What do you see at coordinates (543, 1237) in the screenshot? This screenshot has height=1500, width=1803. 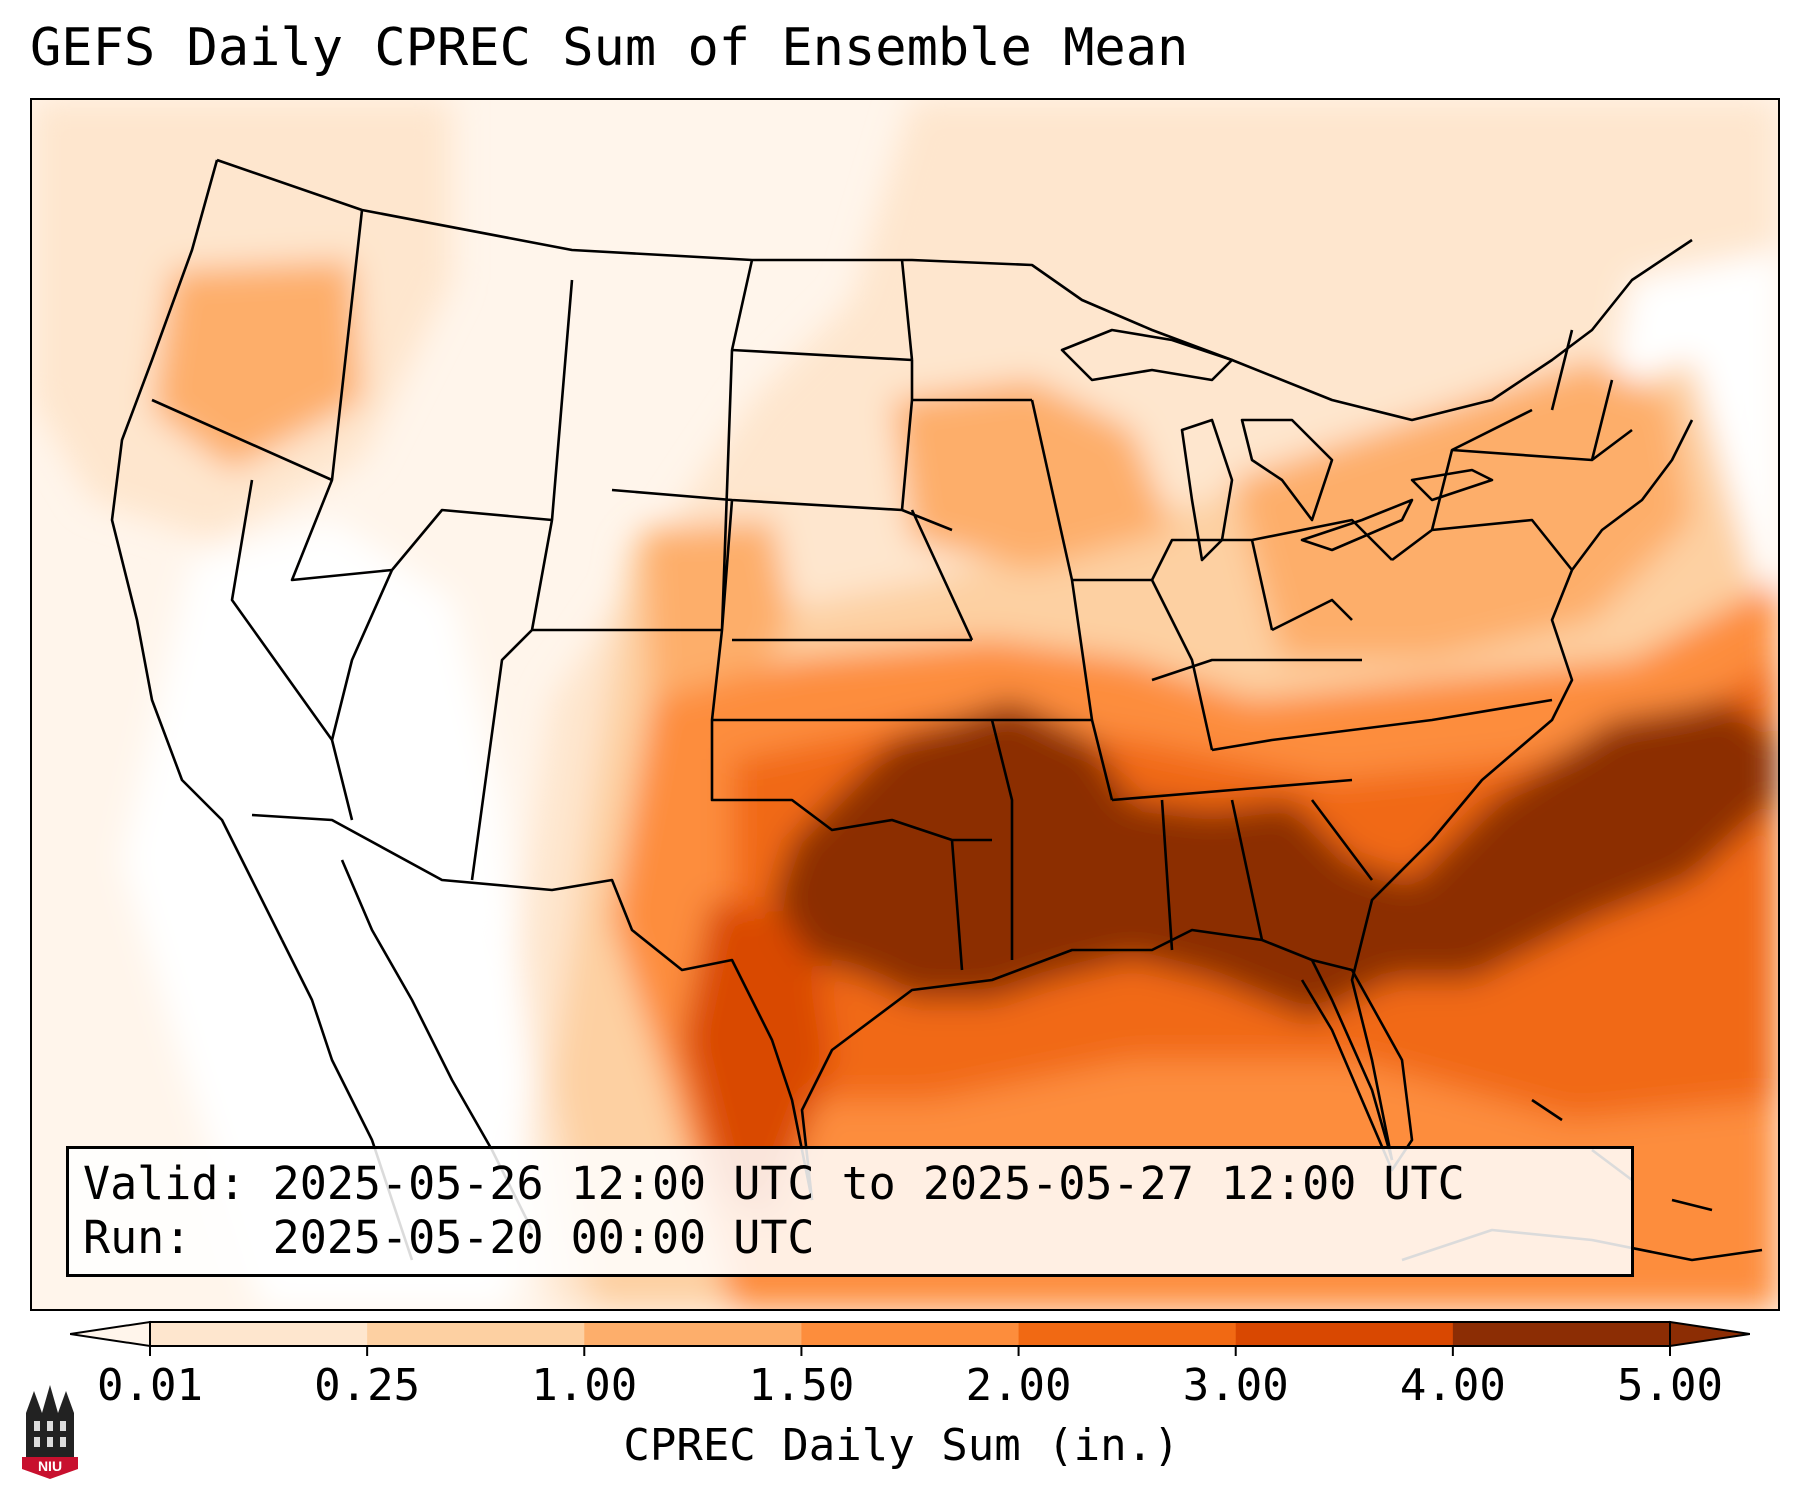 I see `run-time: 2025-05-20 00:00 UTC` at bounding box center [543, 1237].